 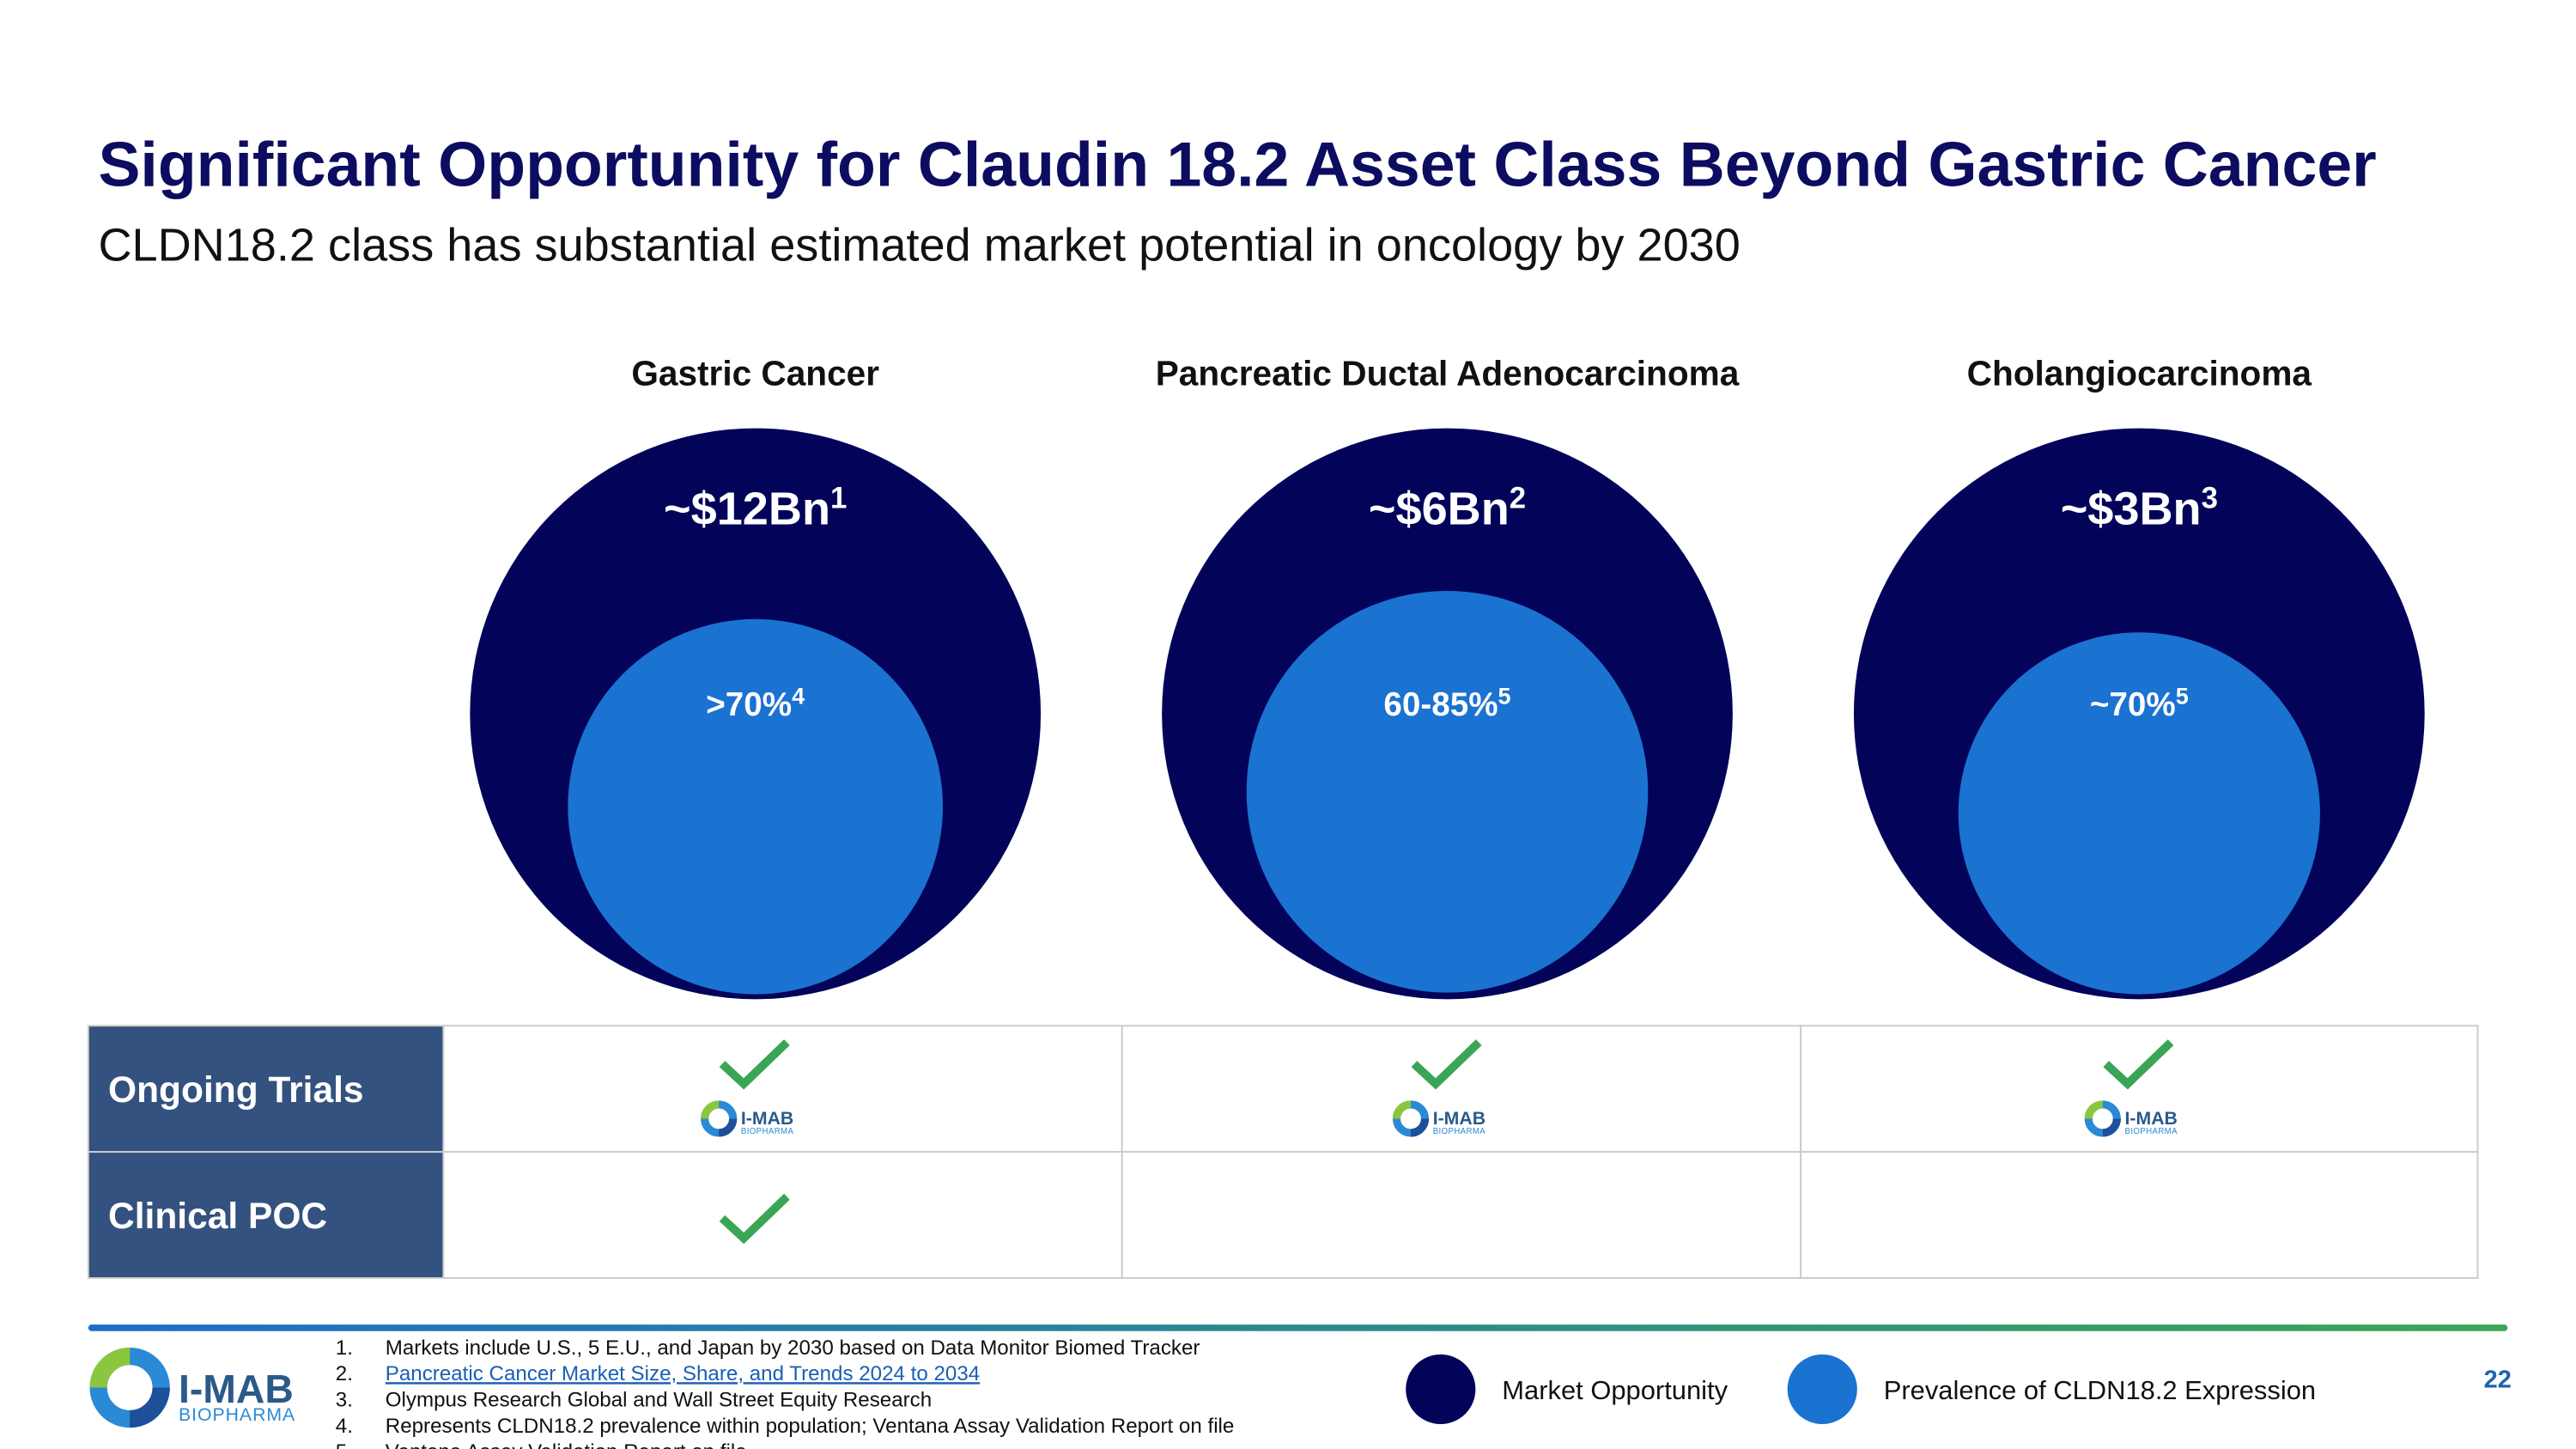 I want to click on market-value: ~$12Bn, so click(x=747, y=509).